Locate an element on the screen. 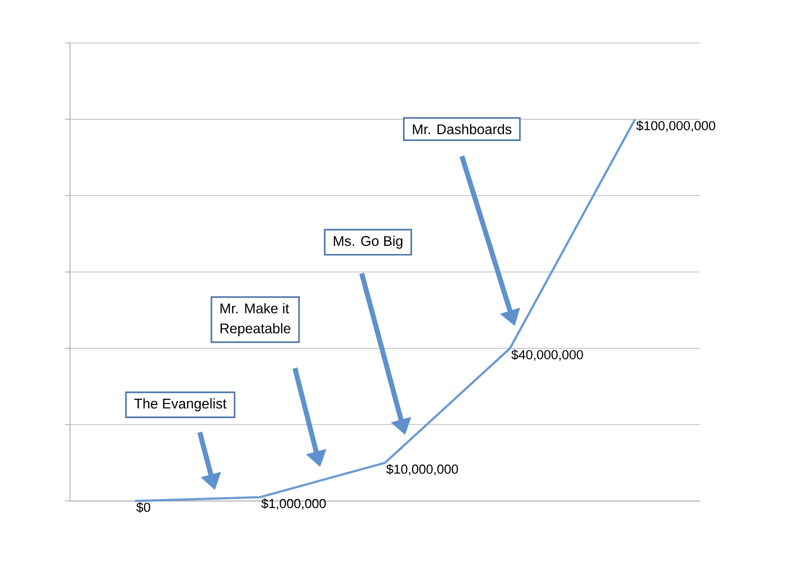  data-label: $10,000,000 is located at coordinates (422, 470).